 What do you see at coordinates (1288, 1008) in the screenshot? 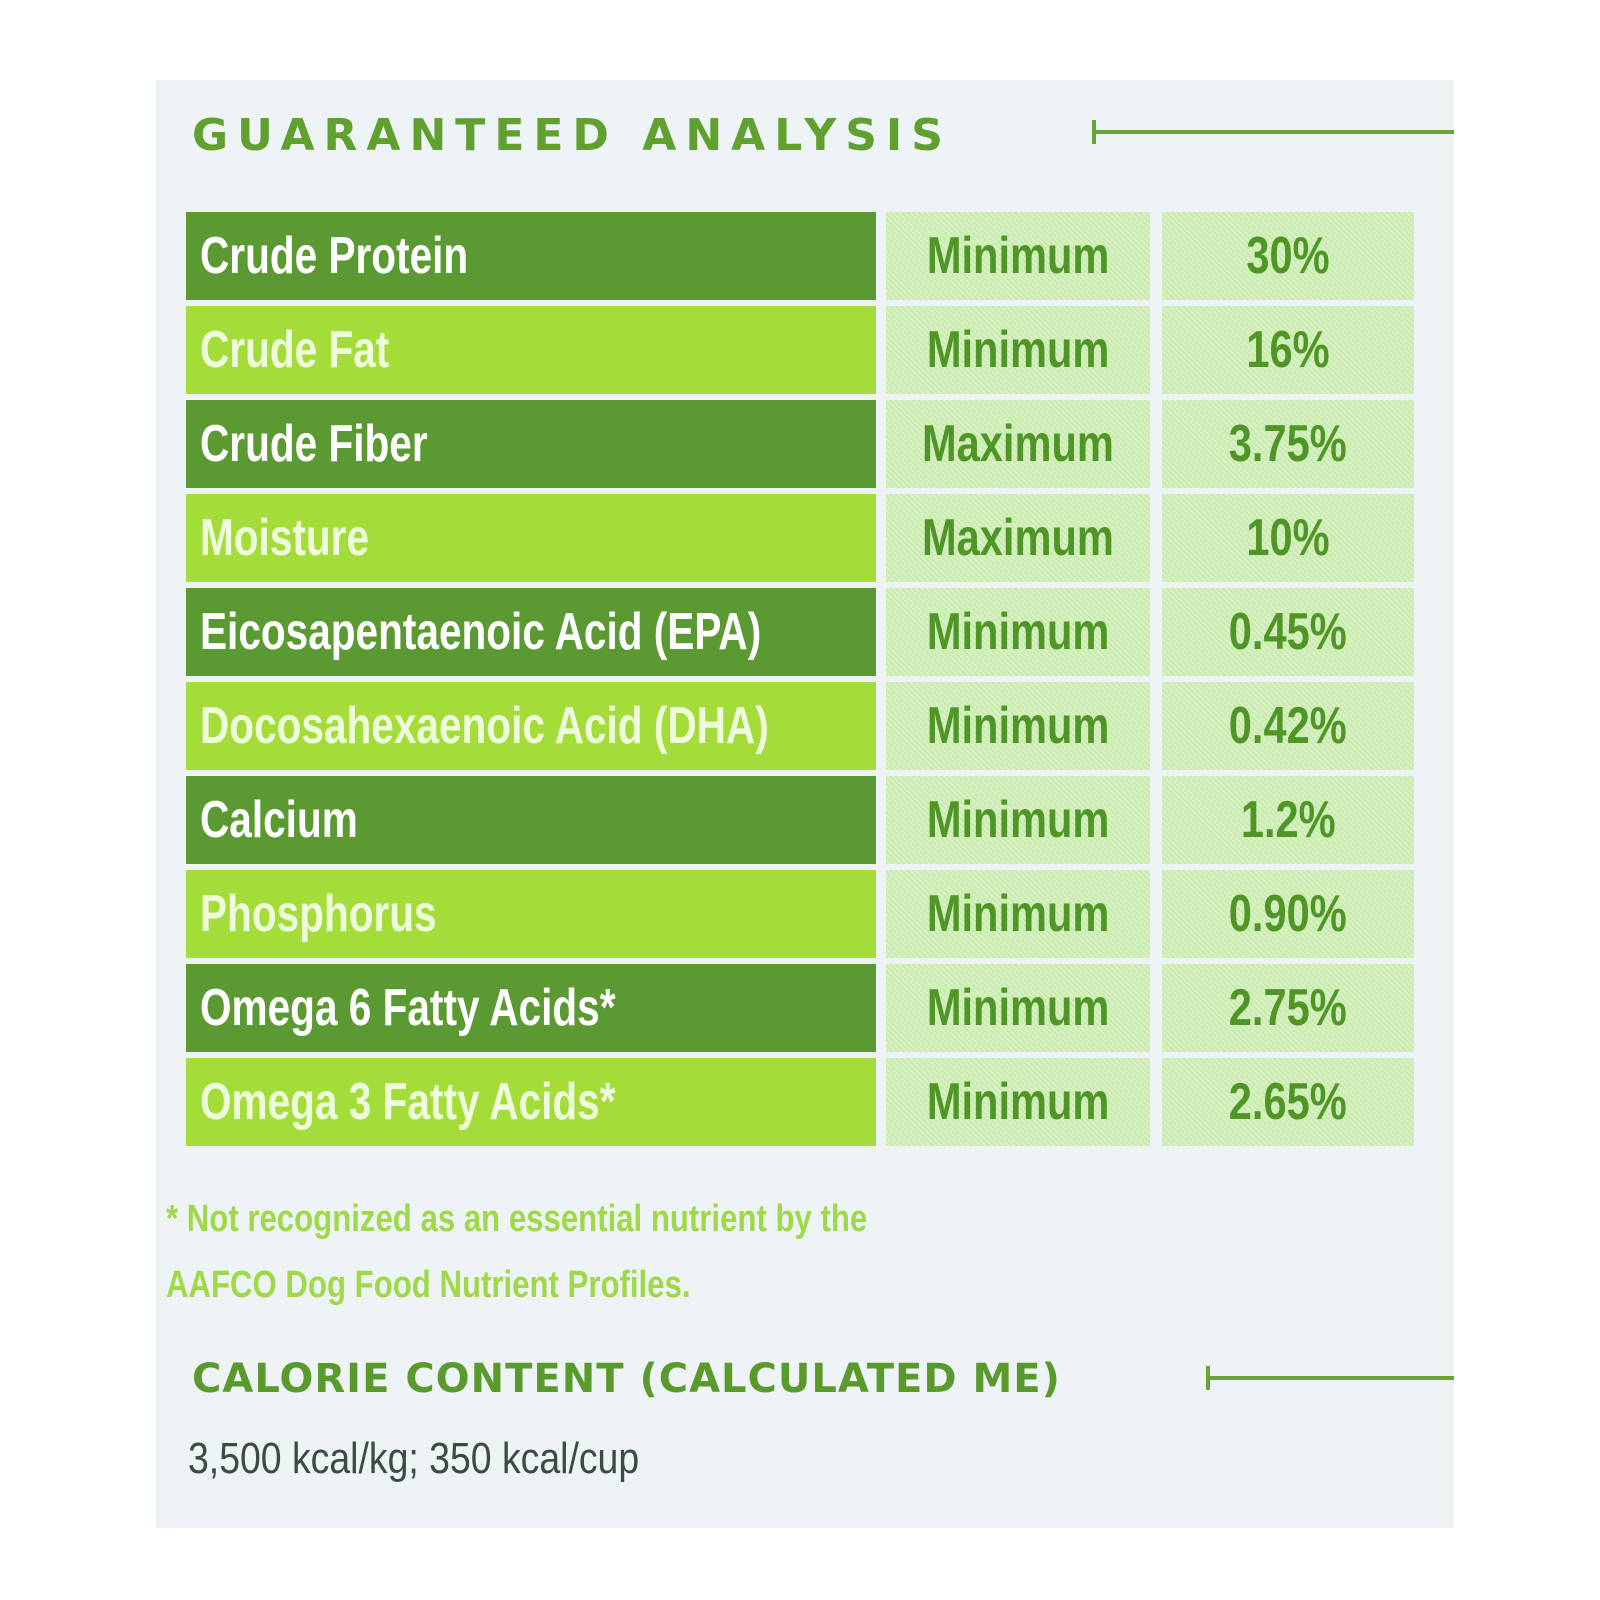
I see `nutrient-value: 2.75%` at bounding box center [1288, 1008].